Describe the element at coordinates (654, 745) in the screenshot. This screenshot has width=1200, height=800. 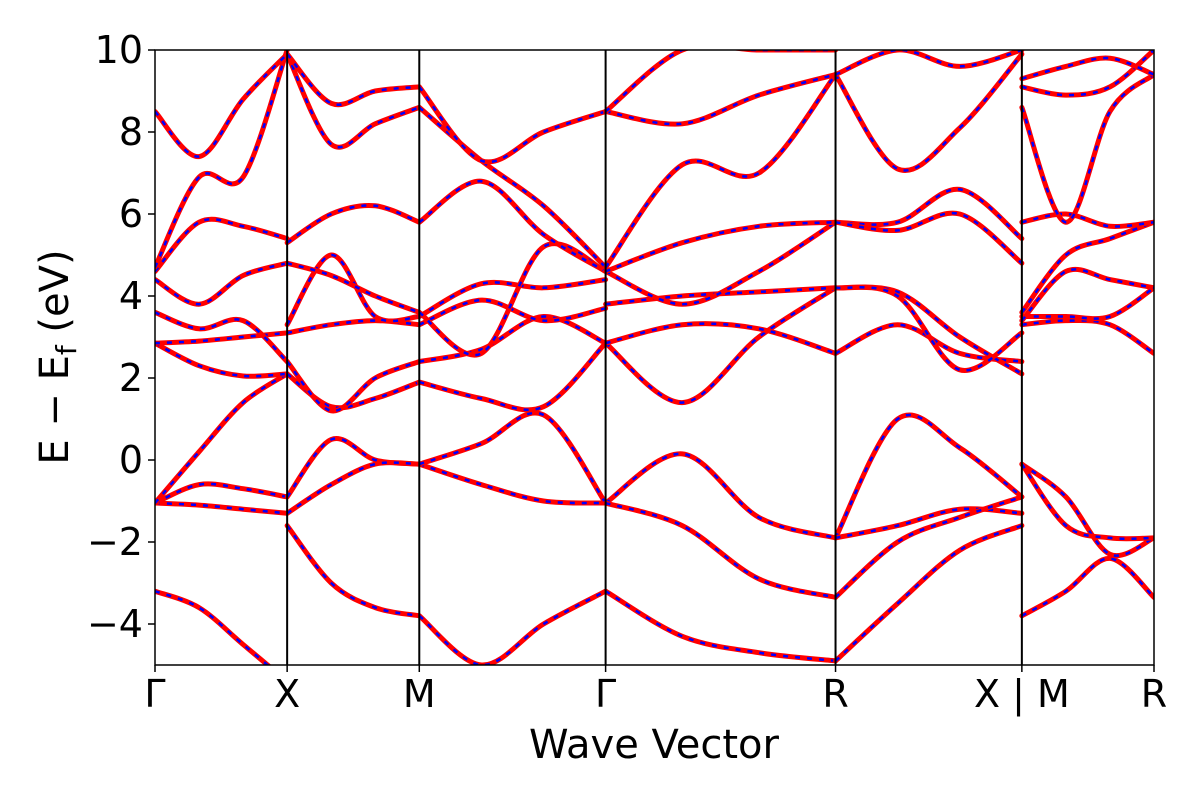
I see `x-axis-label: Wave Vector` at that location.